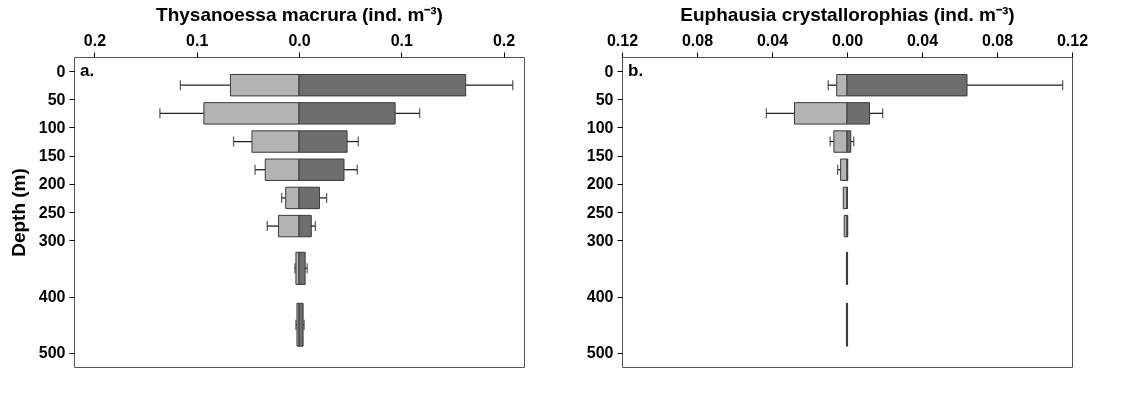 The width and height of the screenshot is (1134, 400). Describe the element at coordinates (299, 40) in the screenshot. I see `x-tick-label: 0.0` at that location.